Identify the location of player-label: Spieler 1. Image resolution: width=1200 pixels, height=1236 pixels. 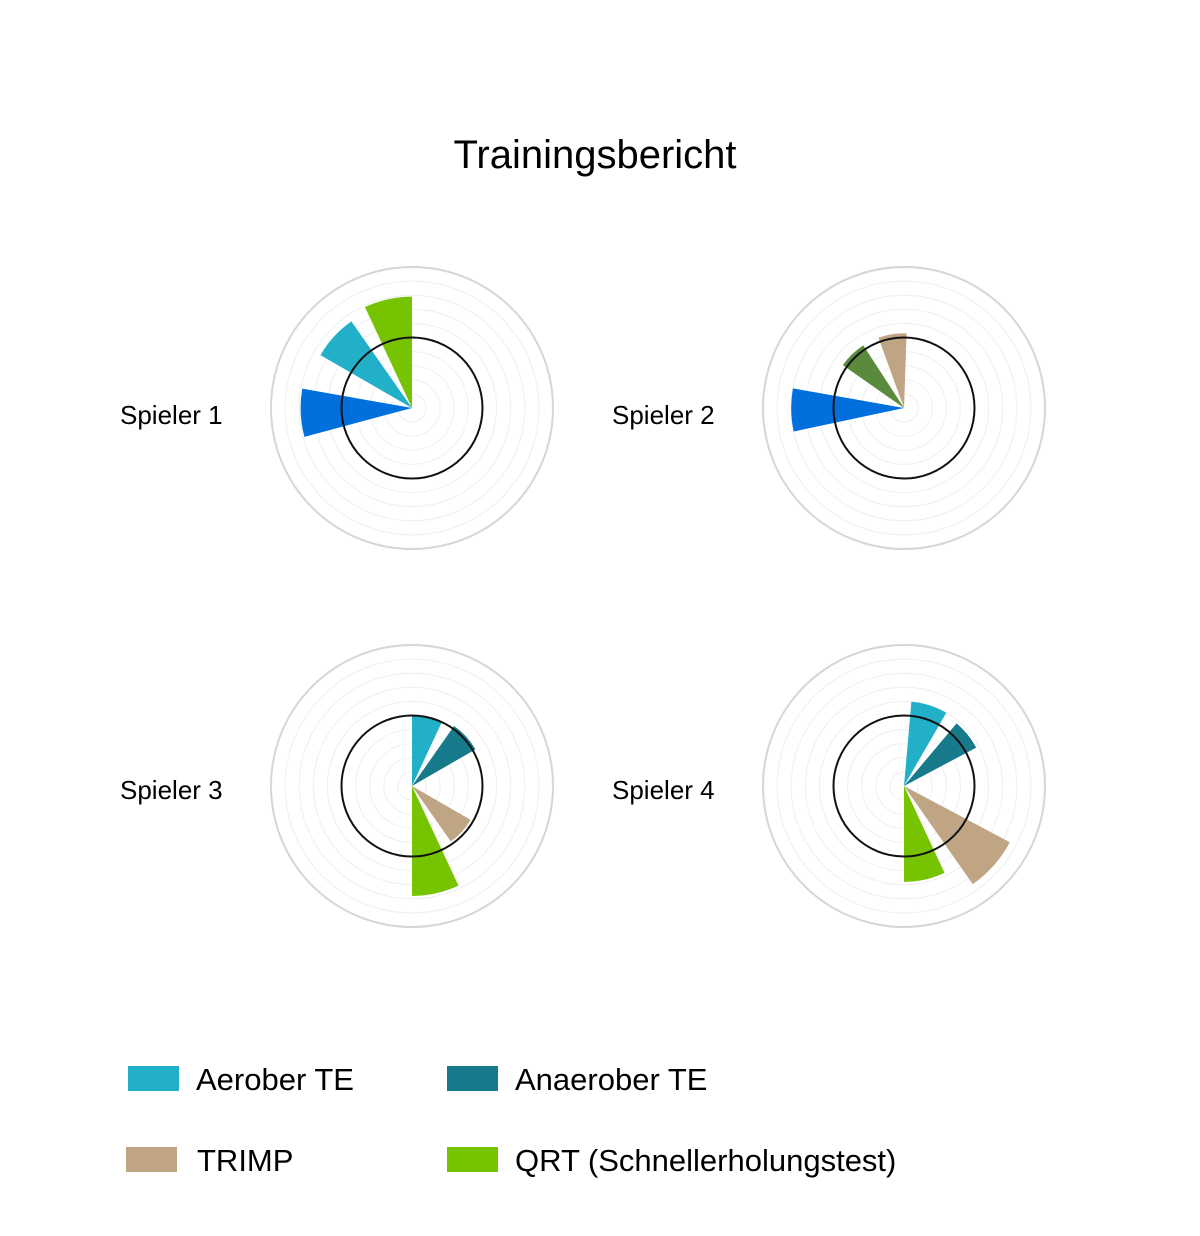
(171, 415).